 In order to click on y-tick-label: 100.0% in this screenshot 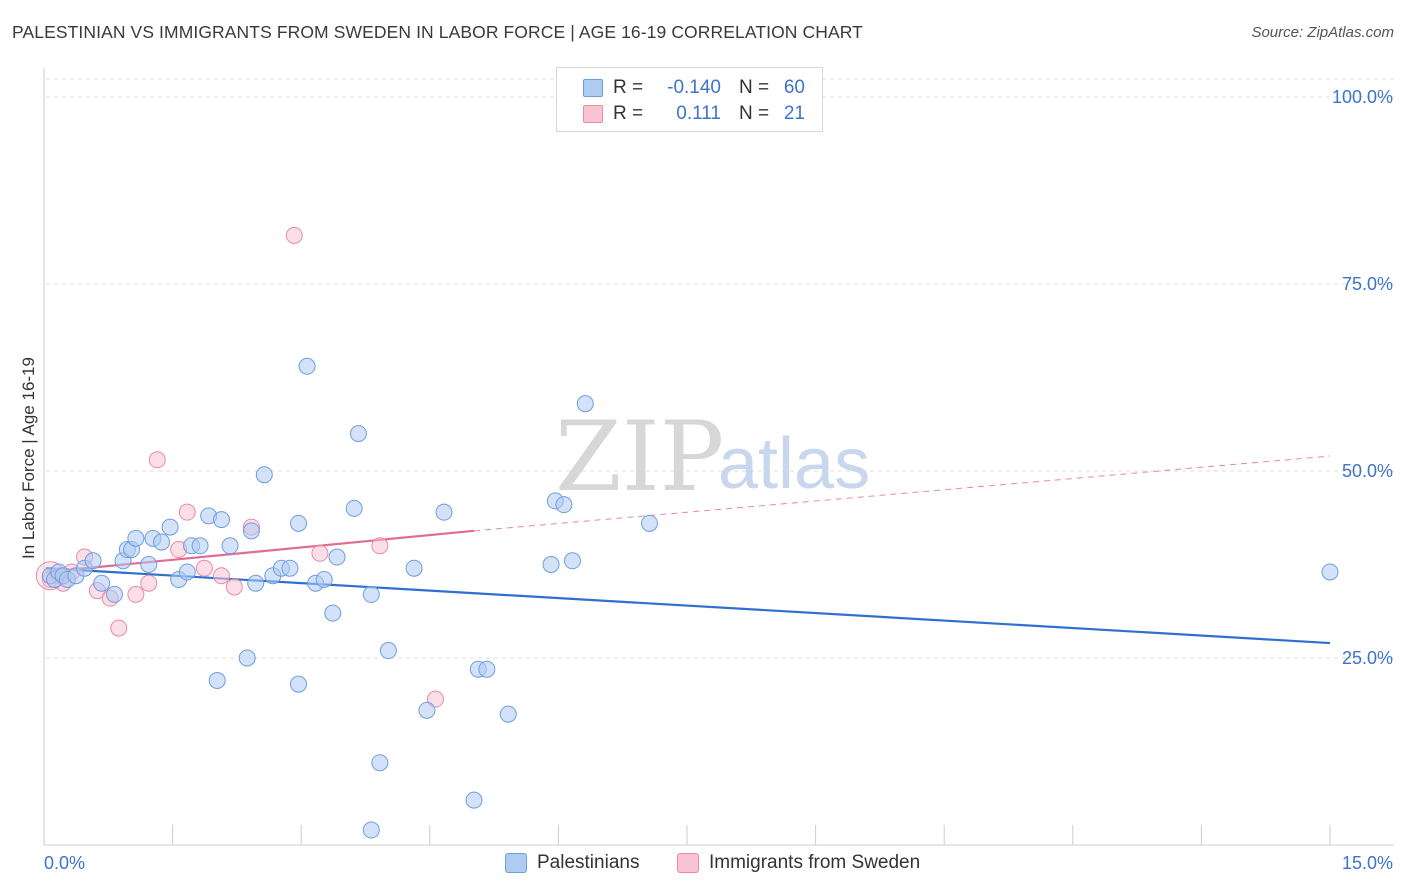, I will do `click(1362, 97)`.